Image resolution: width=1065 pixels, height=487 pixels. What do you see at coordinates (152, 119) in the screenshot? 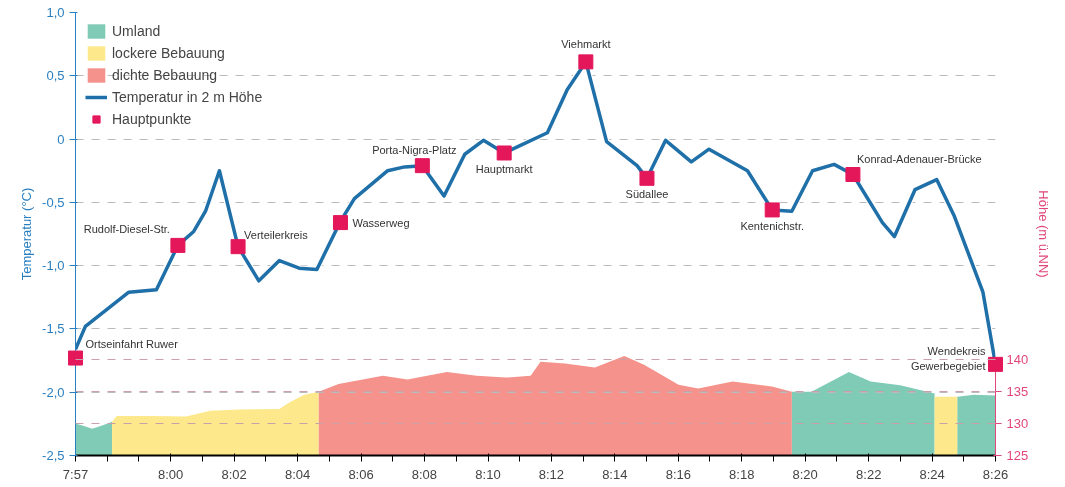
I see `legend-label: Hauptpunkte` at bounding box center [152, 119].